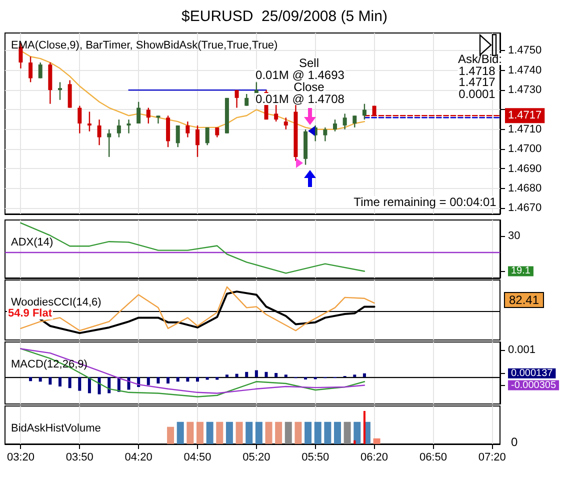 The height and width of the screenshot is (489, 569). I want to click on annotation: Sell, so click(309, 63).